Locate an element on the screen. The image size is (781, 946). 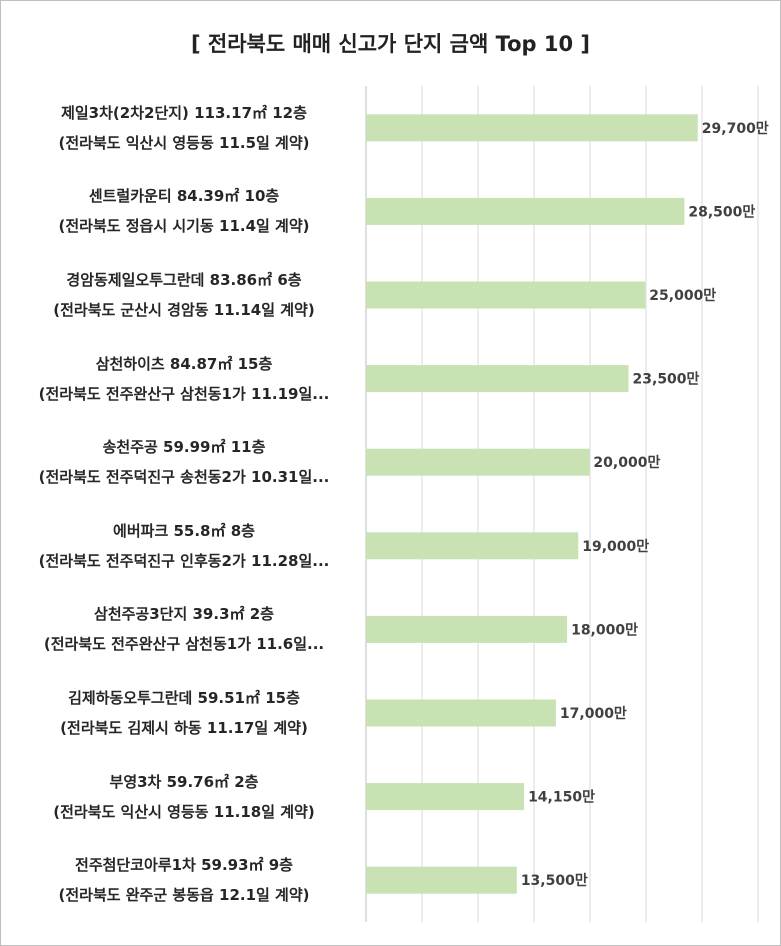
category-label-line1: 송천주공 59.99㎡ 11층 is located at coordinates (184, 447).